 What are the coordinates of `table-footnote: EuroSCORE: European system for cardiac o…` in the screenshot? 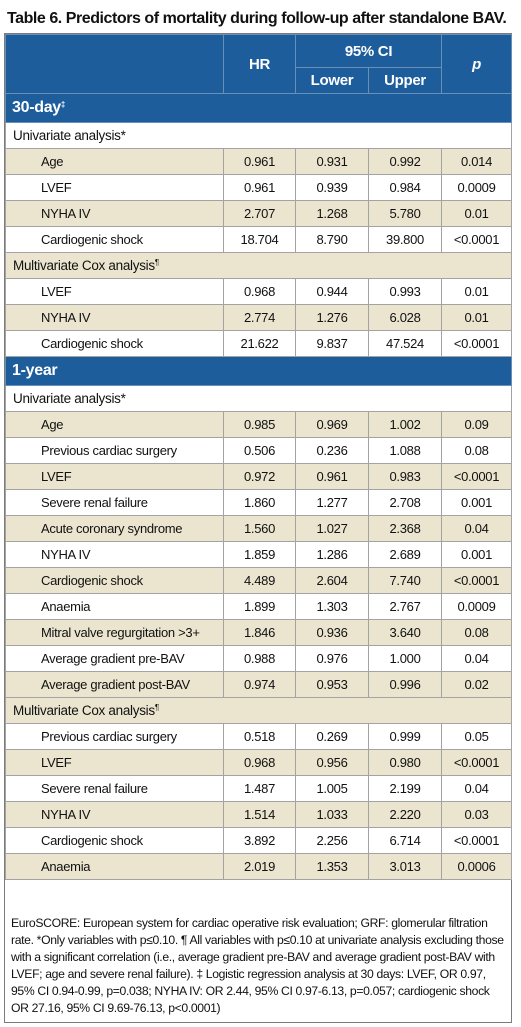 It's located at (257, 965).